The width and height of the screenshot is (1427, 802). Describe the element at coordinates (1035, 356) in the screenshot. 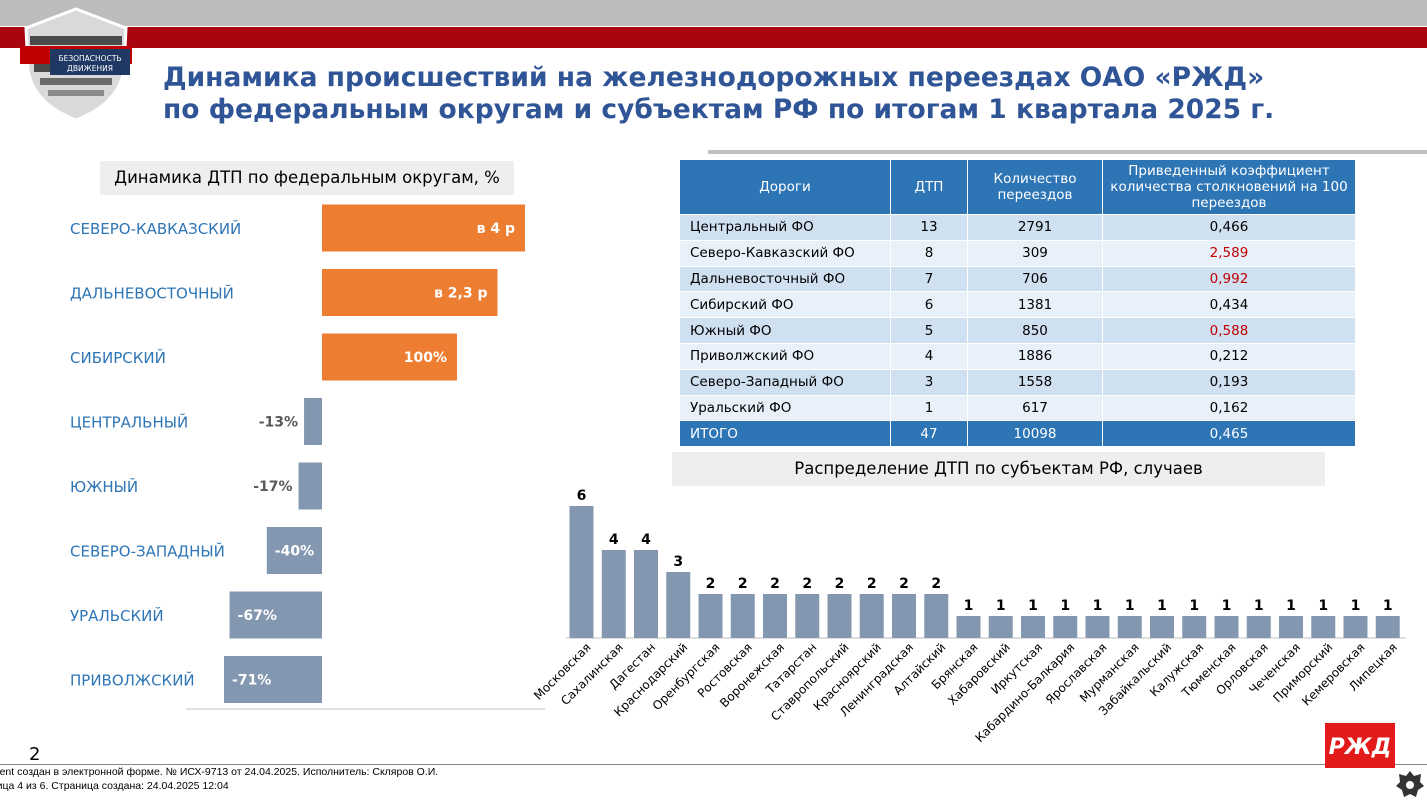

I see `table-cell-crossings: 1886` at that location.